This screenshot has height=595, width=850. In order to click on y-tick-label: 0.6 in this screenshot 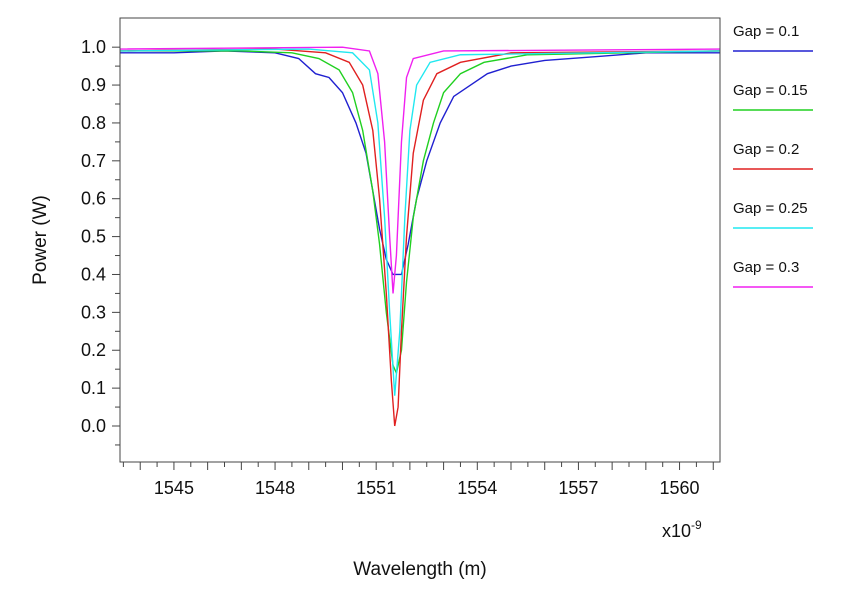, I will do `click(93, 199)`.